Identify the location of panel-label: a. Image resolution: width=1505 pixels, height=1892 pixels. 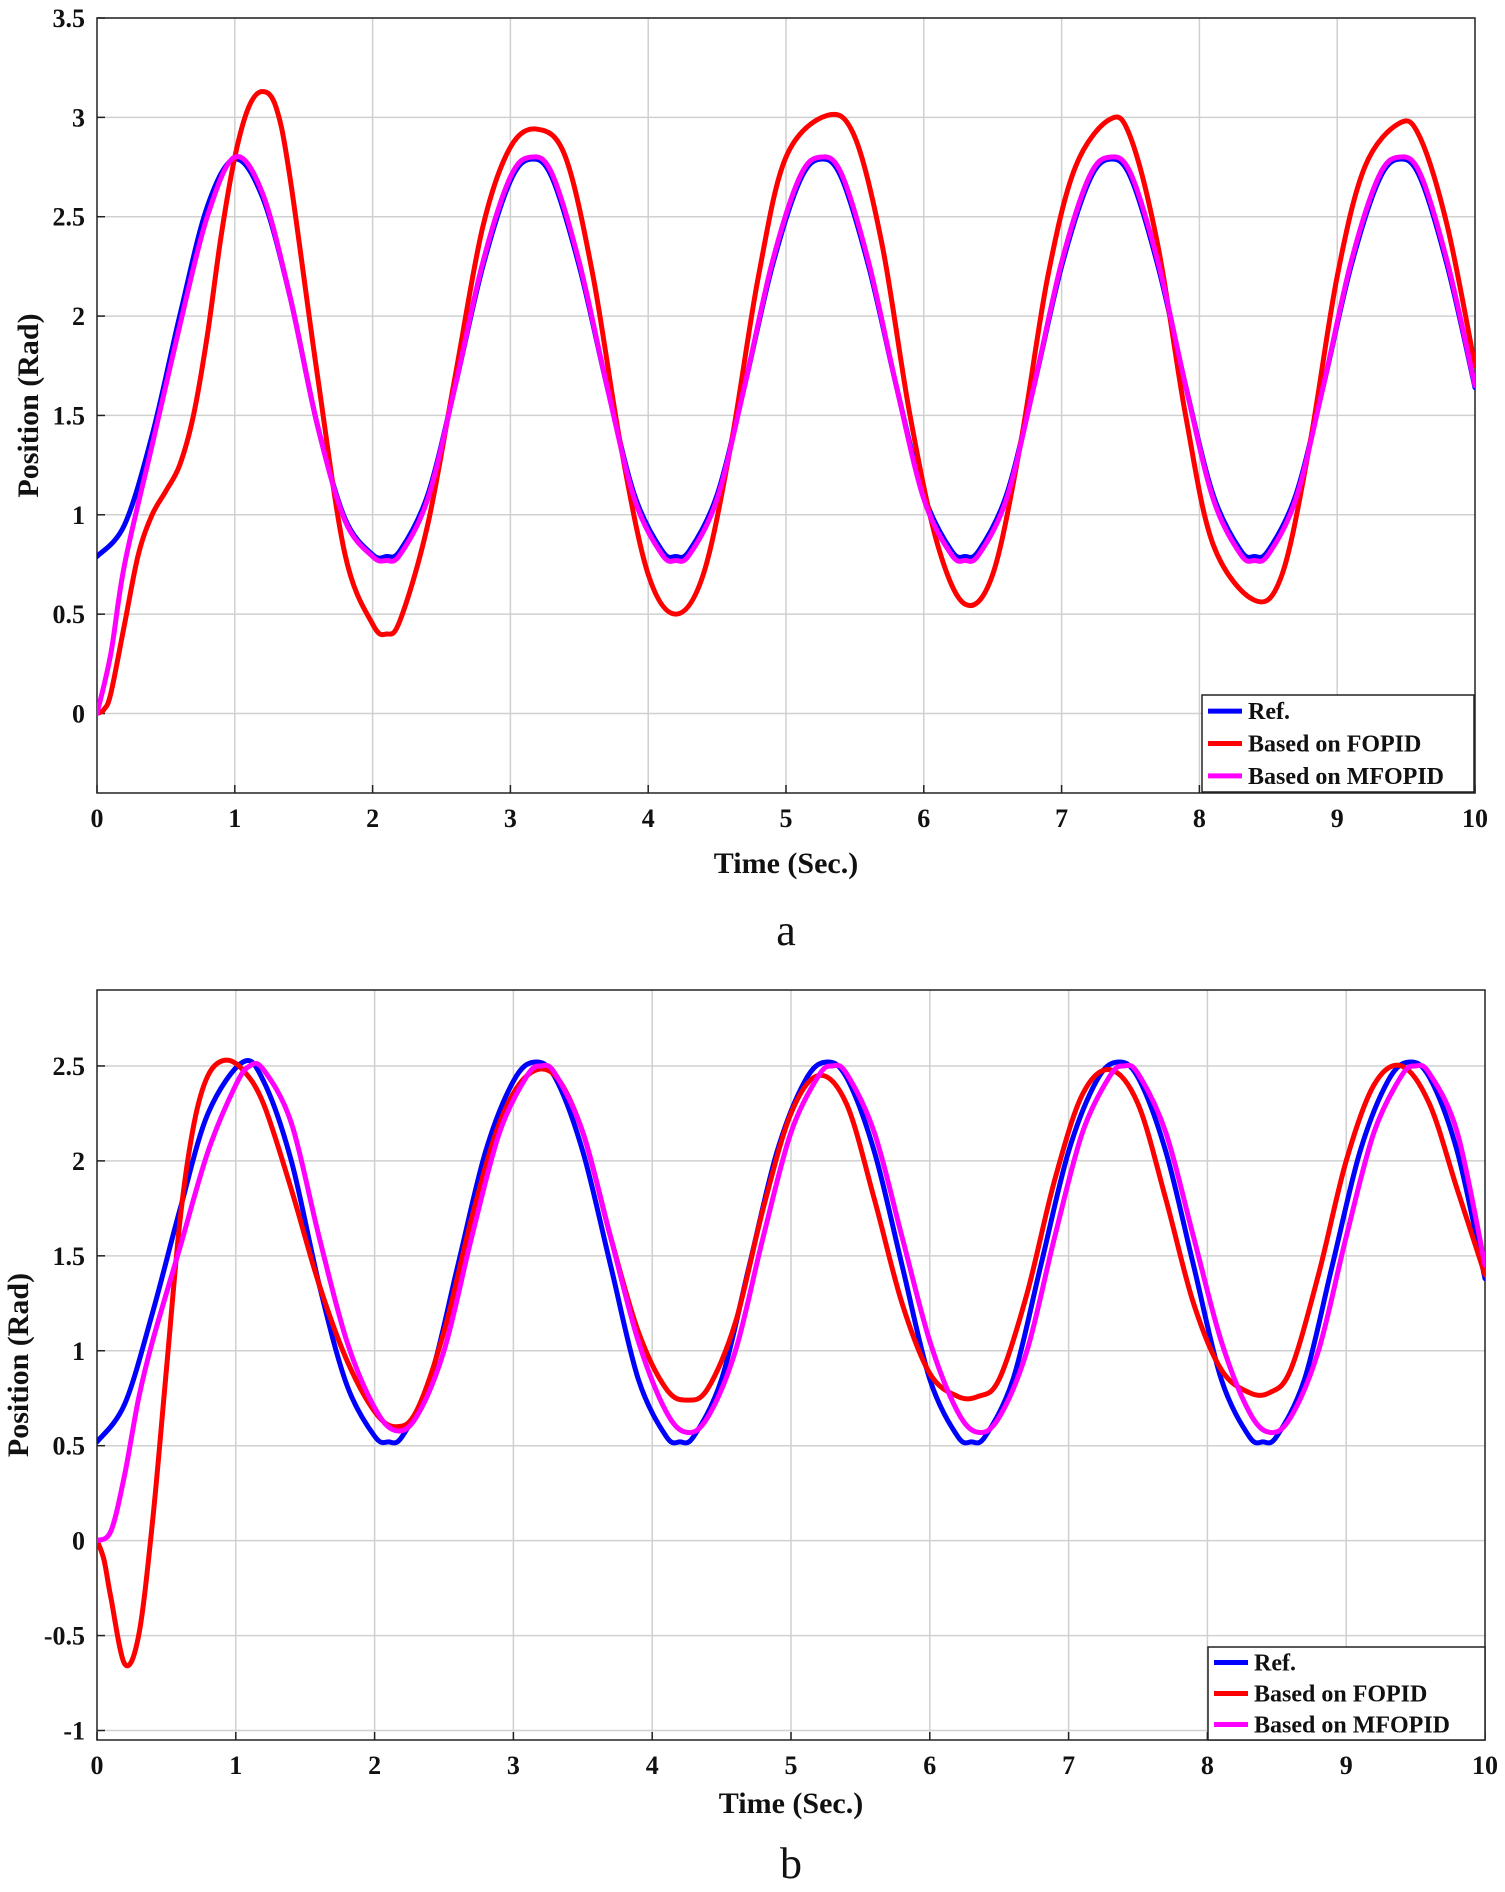
(786, 930).